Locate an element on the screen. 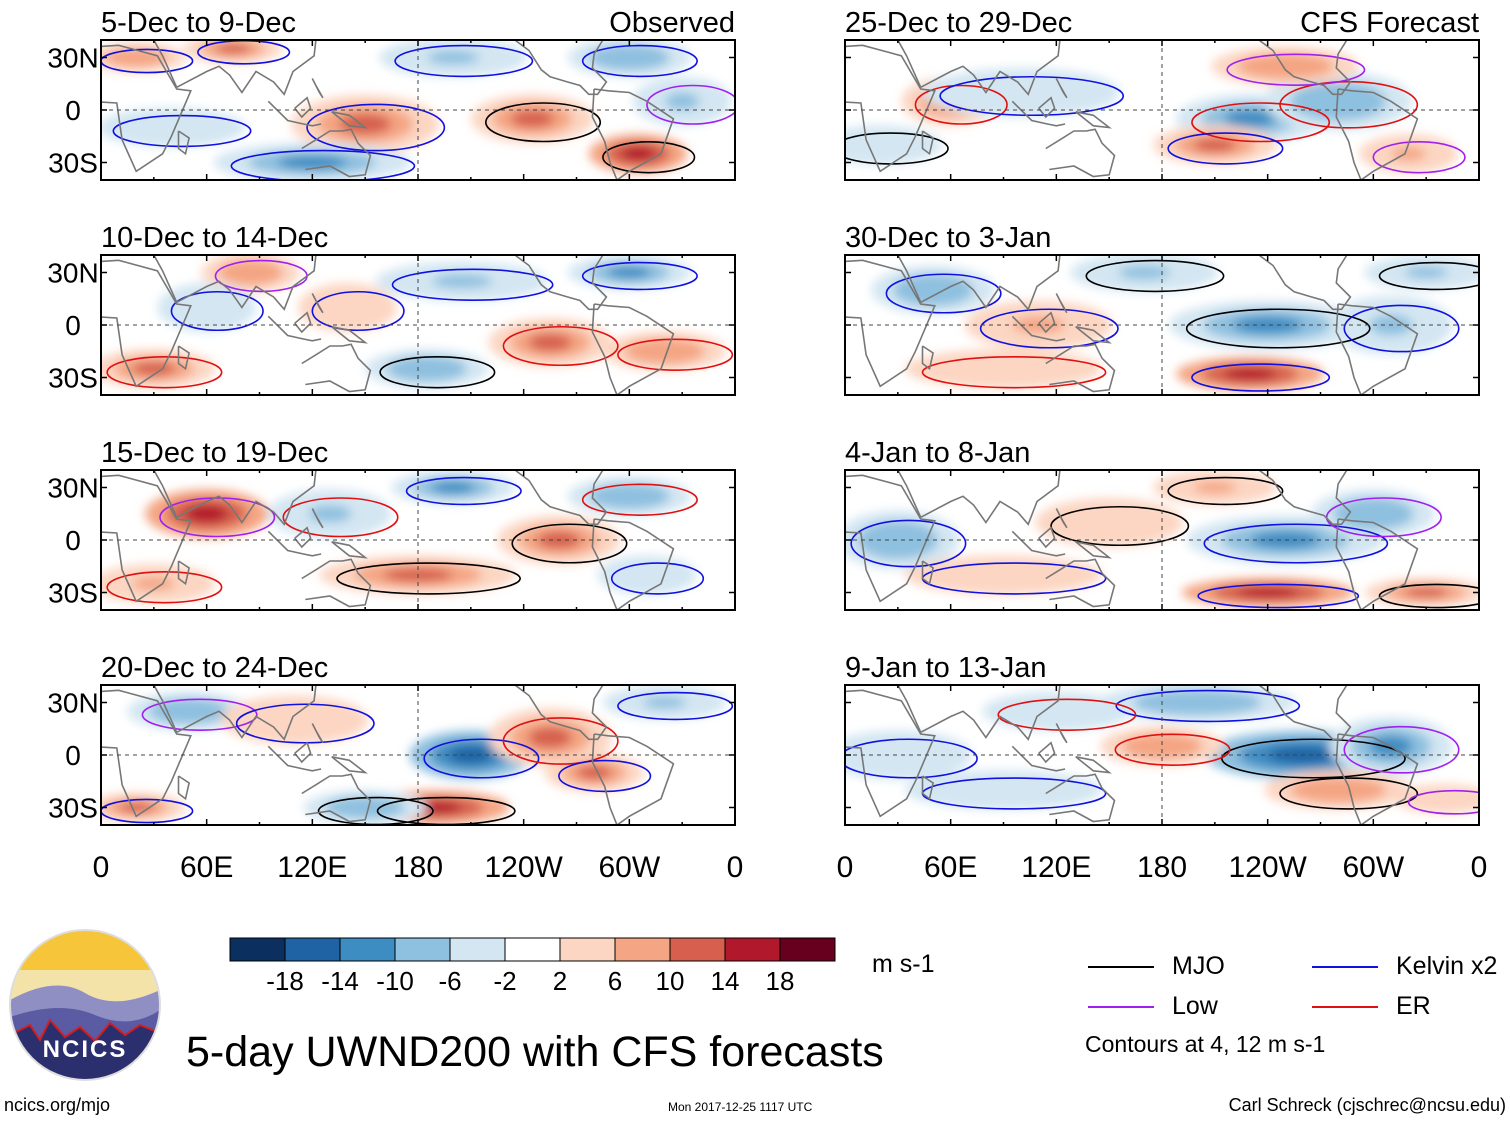  lon-tick-label: 120E is located at coordinates (312, 867).